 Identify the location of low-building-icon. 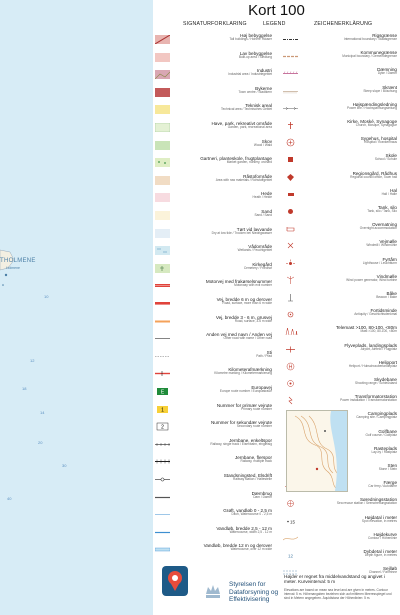
(162, 57).